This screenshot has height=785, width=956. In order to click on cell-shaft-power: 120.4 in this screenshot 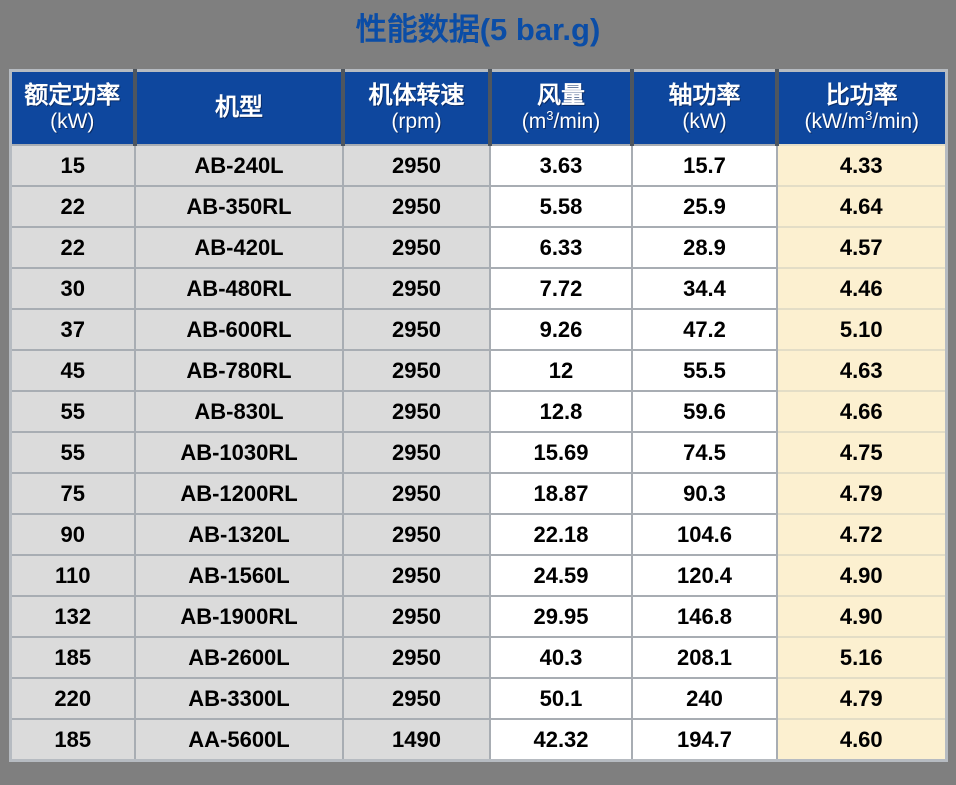, I will do `click(704, 575)`.